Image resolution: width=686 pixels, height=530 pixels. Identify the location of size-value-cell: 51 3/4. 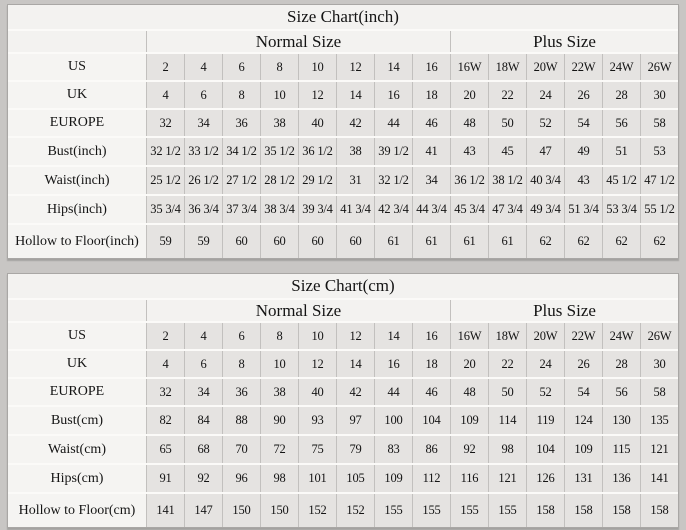
(583, 209).